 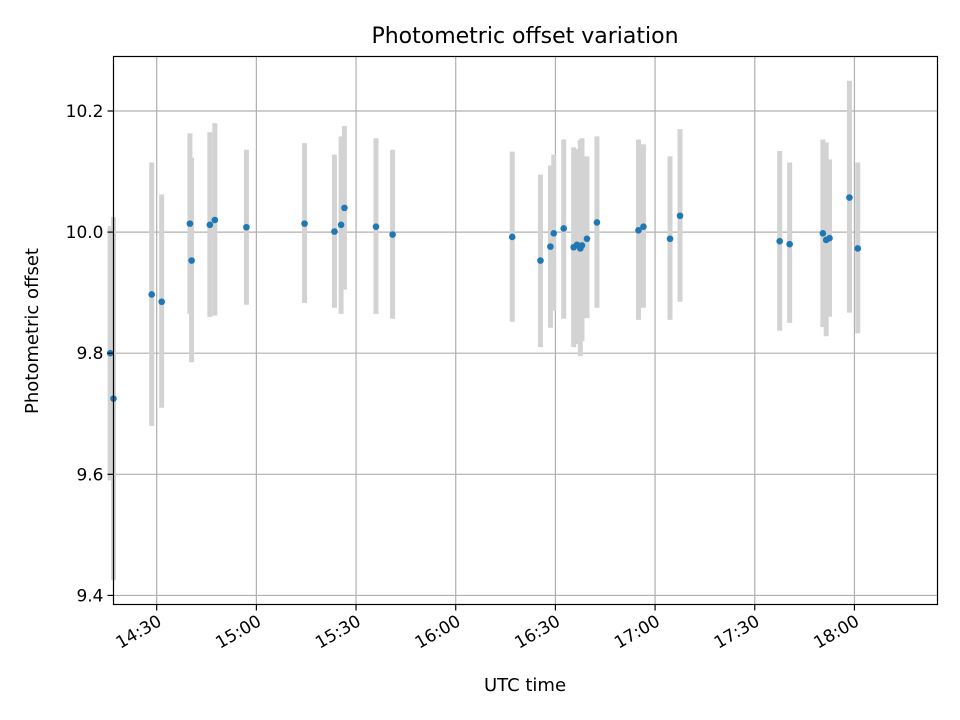 What do you see at coordinates (637, 633) in the screenshot?
I see `x-tick-label: 17:00` at bounding box center [637, 633].